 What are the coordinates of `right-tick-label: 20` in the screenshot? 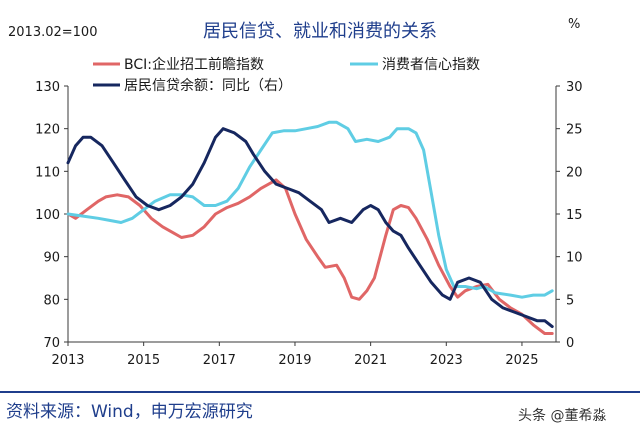 It's located at (574, 172).